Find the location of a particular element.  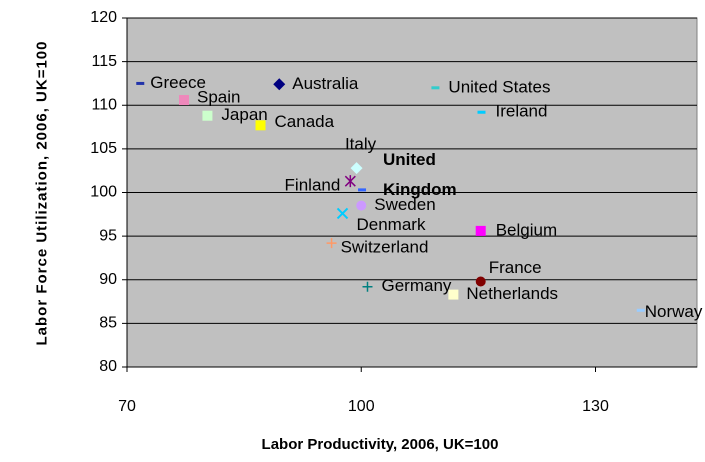

point-label: Japan is located at coordinates (244, 114).